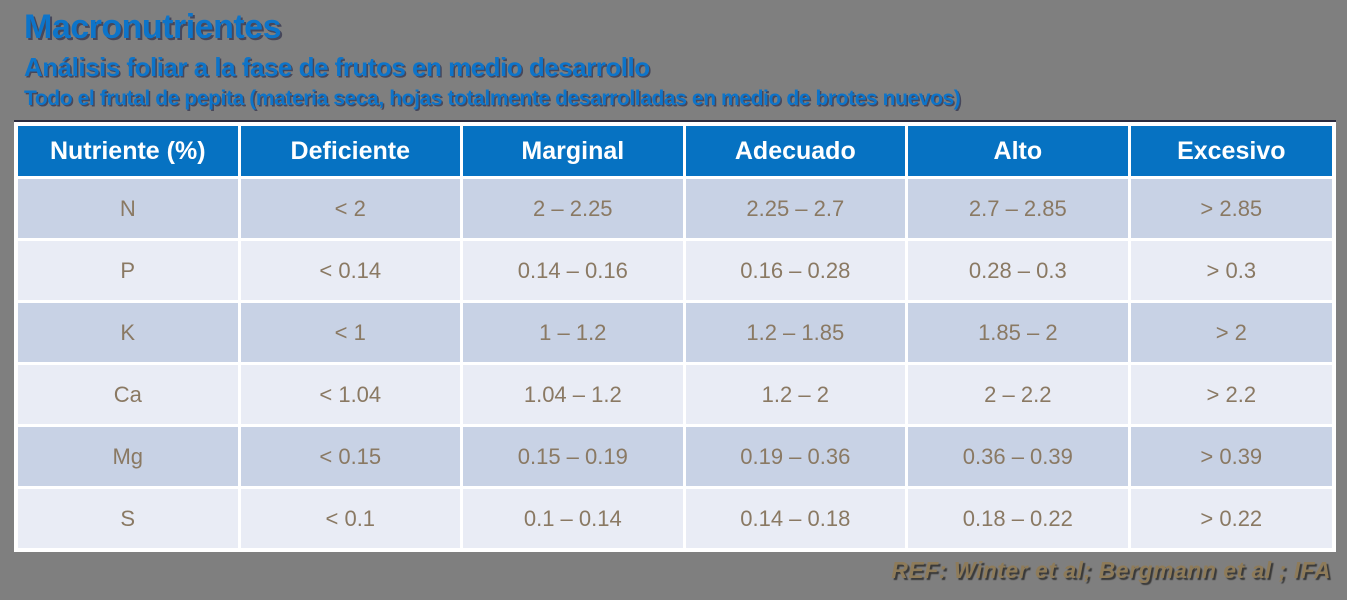  I want to click on value-cell: 1.04 – 1.2, so click(573, 394).